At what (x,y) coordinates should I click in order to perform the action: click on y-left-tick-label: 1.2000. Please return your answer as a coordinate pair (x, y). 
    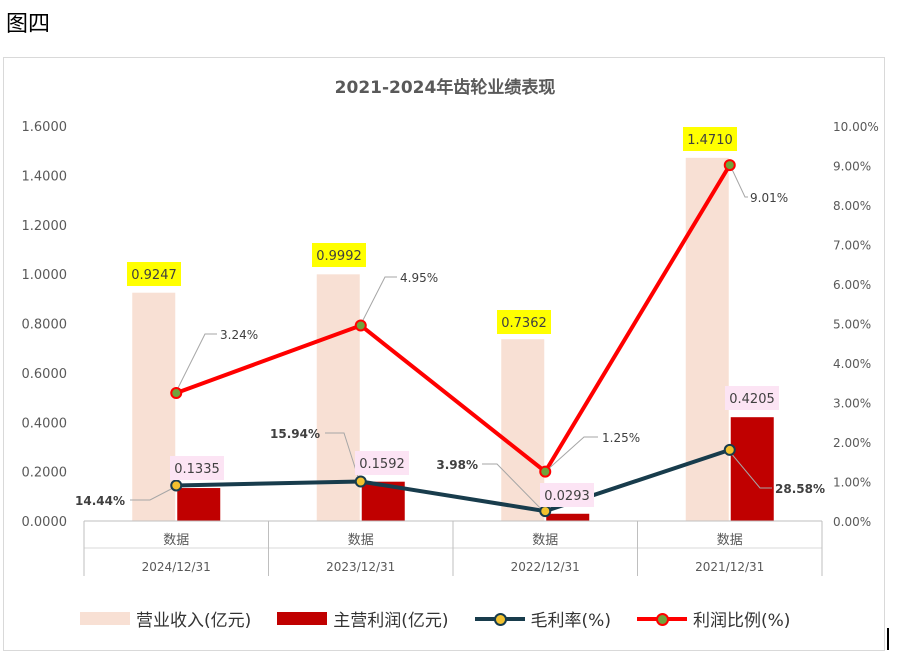
    Looking at the image, I should click on (45, 226).